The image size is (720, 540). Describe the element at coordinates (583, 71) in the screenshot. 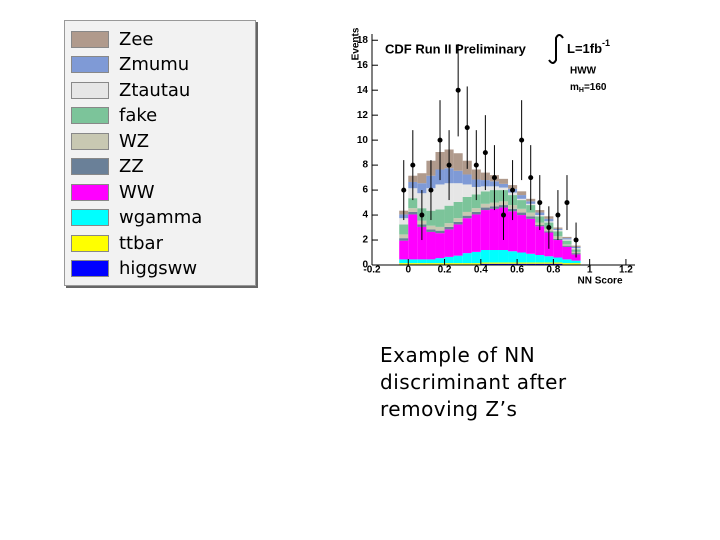

I see `process-label: HWW` at that location.